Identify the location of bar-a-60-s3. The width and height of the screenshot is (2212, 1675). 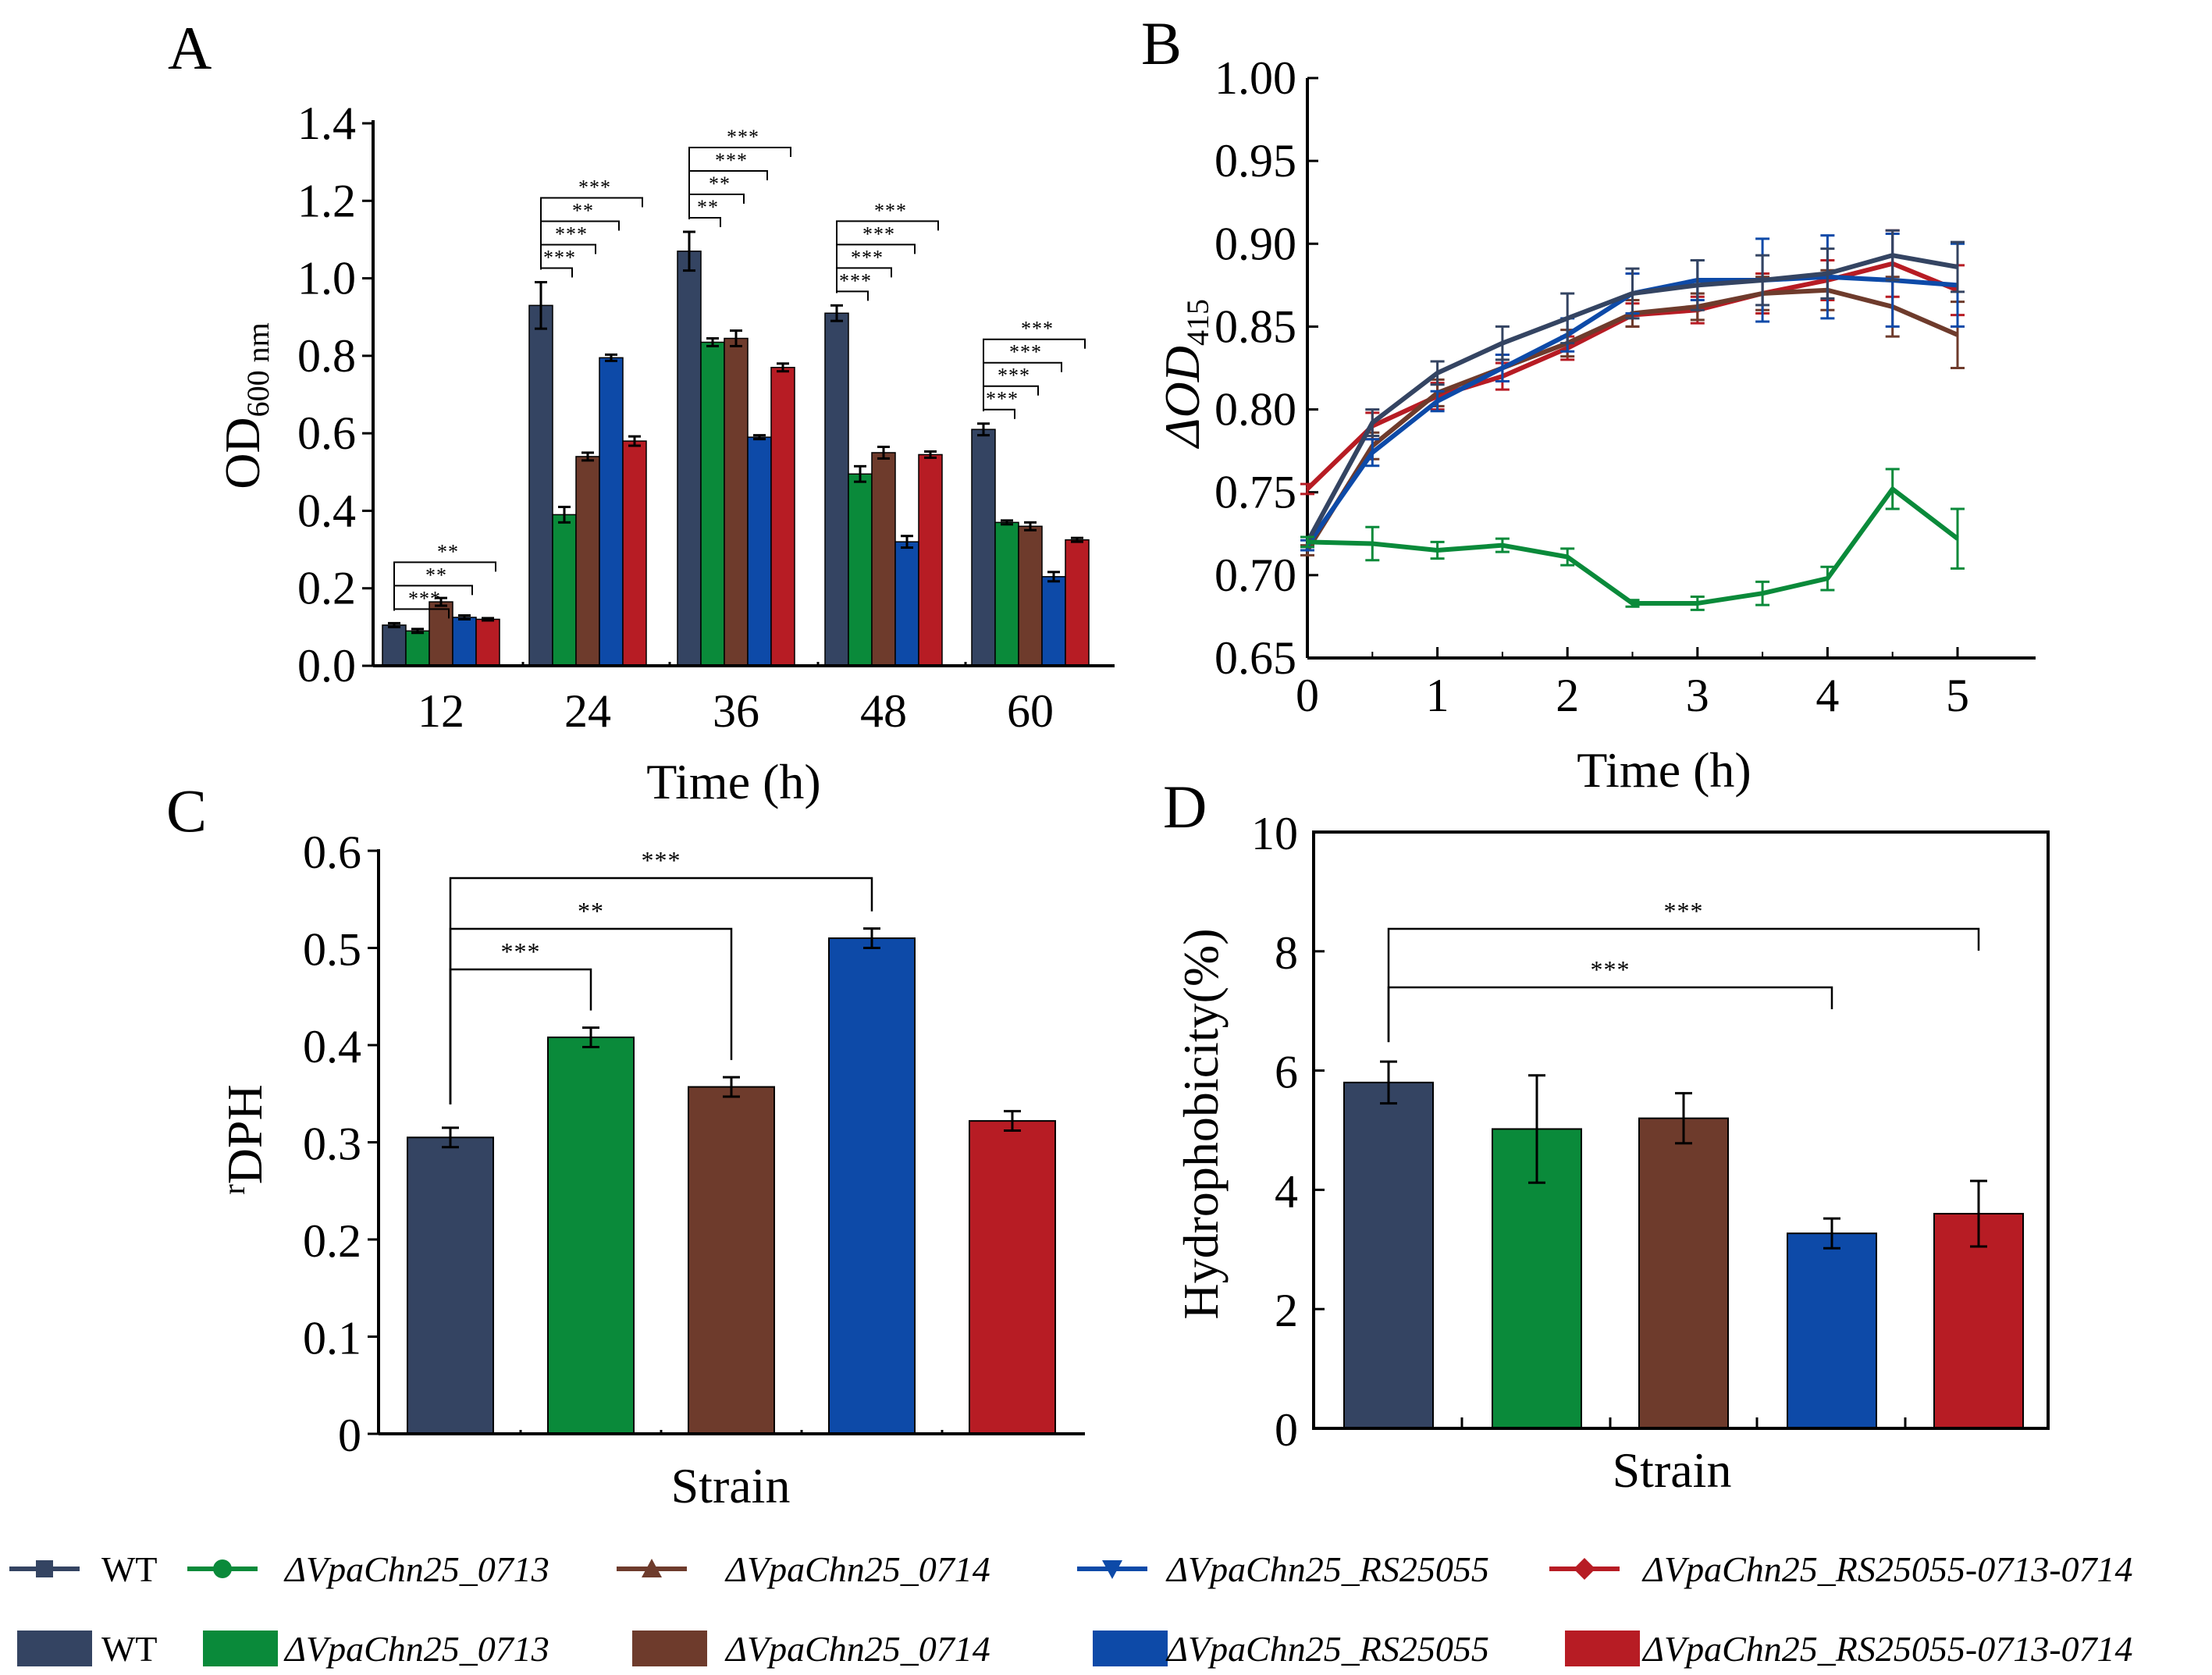
(1053, 621).